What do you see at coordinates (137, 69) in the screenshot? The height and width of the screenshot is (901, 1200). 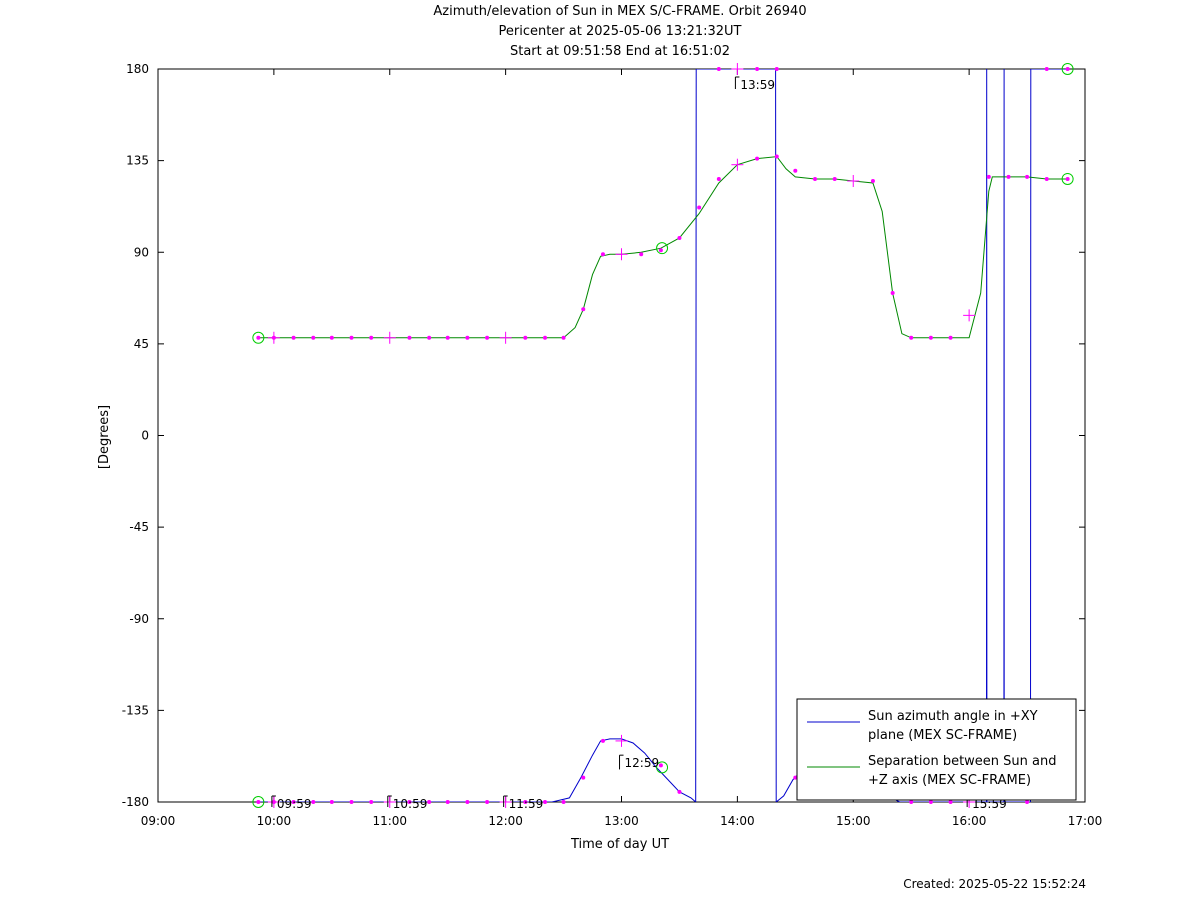 I see `y-tick-label: 180` at bounding box center [137, 69].